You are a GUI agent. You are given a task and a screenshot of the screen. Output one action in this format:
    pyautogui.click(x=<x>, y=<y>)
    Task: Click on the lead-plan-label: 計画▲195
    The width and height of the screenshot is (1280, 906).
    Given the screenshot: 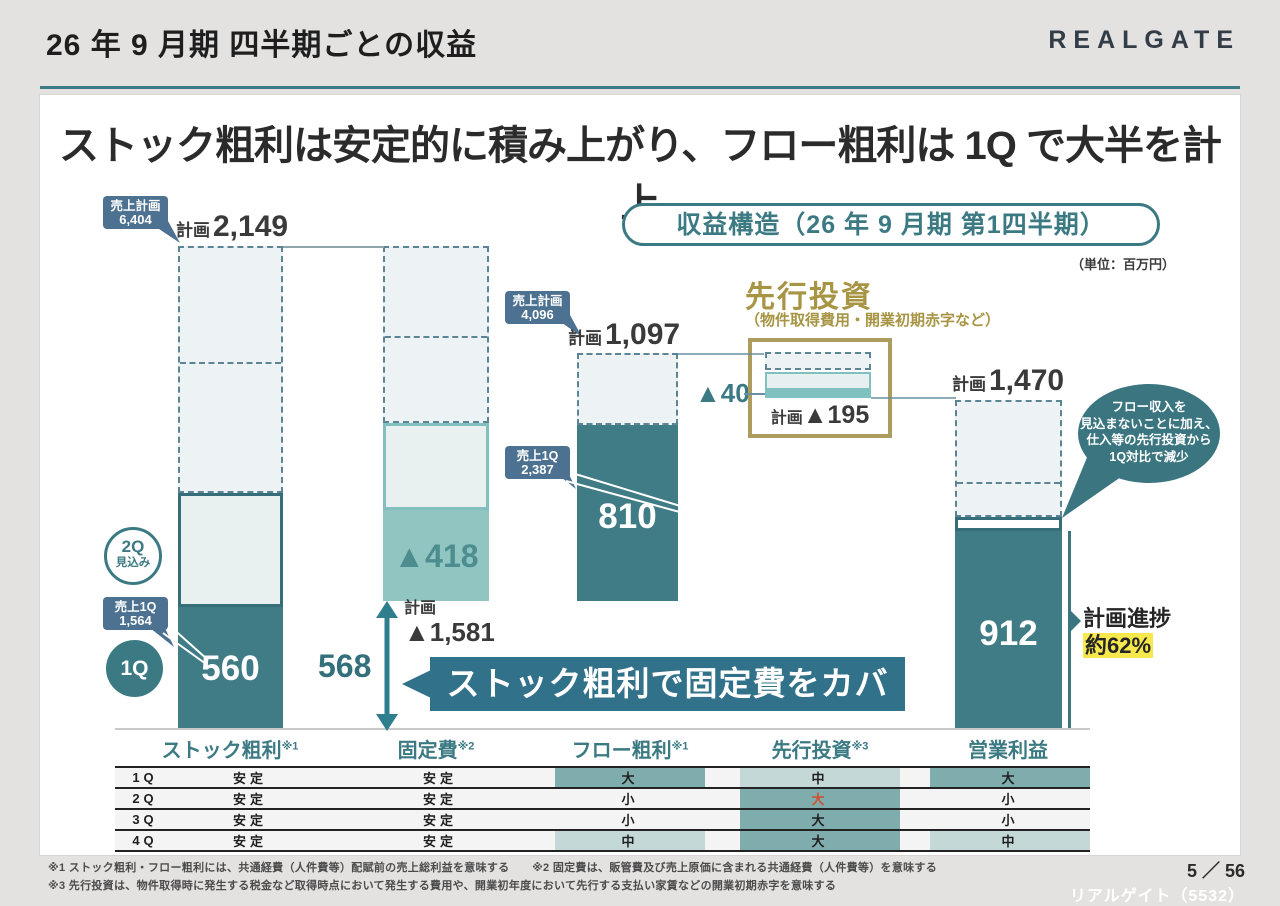 What is the action you would take?
    pyautogui.click(x=820, y=415)
    